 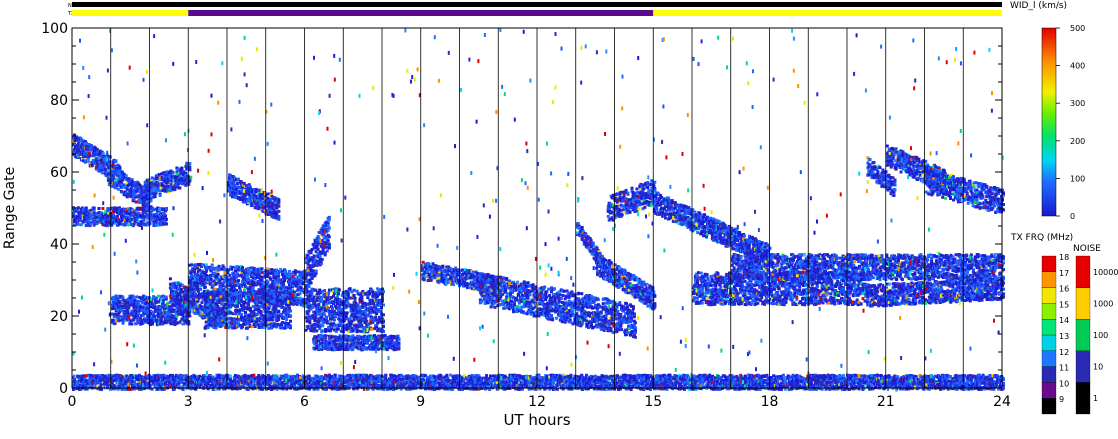 I want to click on txfreq-bar, so click(x=537, y=13).